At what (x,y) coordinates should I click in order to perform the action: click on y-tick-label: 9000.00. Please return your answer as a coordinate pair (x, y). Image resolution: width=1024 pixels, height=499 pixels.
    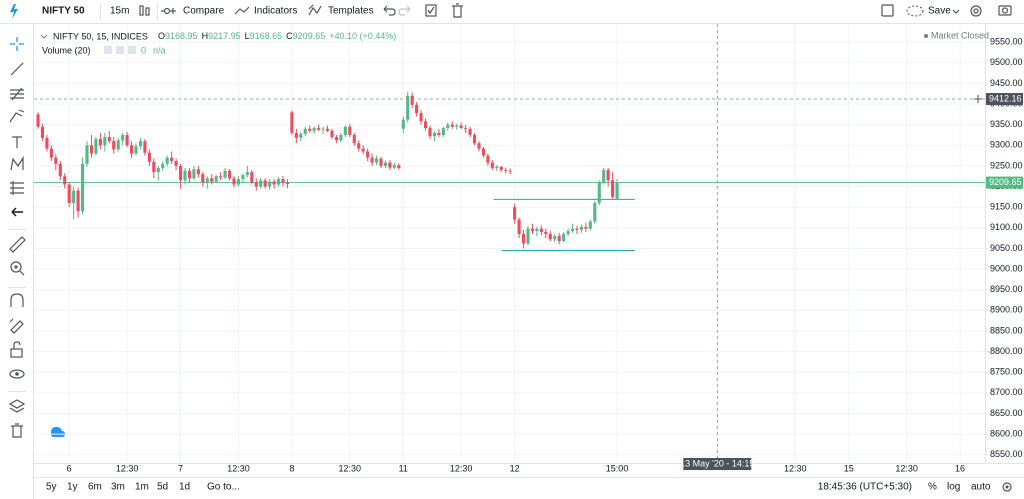
    Looking at the image, I should click on (1006, 268).